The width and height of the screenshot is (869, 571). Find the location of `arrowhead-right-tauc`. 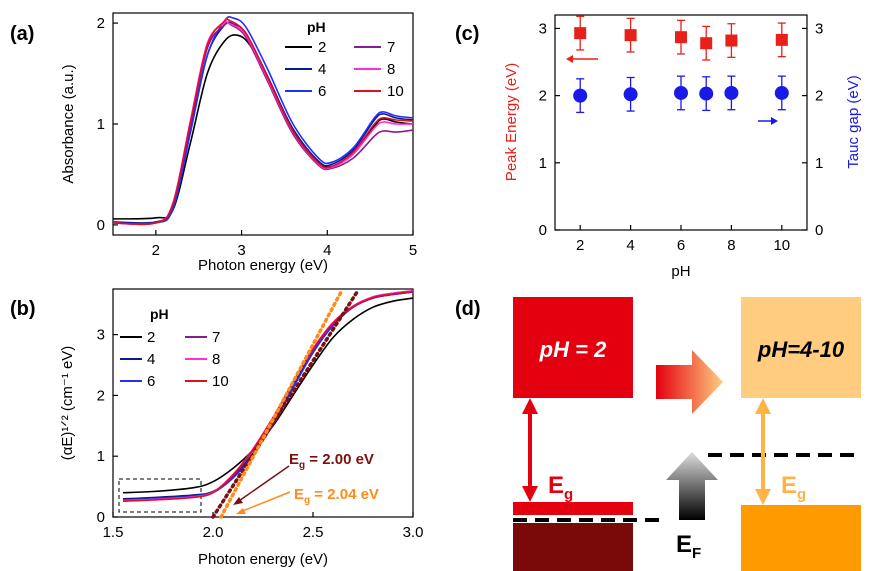

arrowhead-right-tauc is located at coordinates (774, 121).